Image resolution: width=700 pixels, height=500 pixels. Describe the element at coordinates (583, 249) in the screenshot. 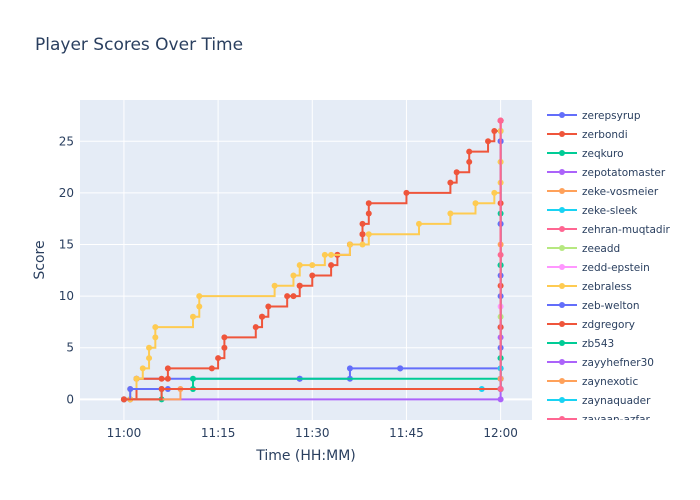

I see `legend-item: zeeadd` at that location.